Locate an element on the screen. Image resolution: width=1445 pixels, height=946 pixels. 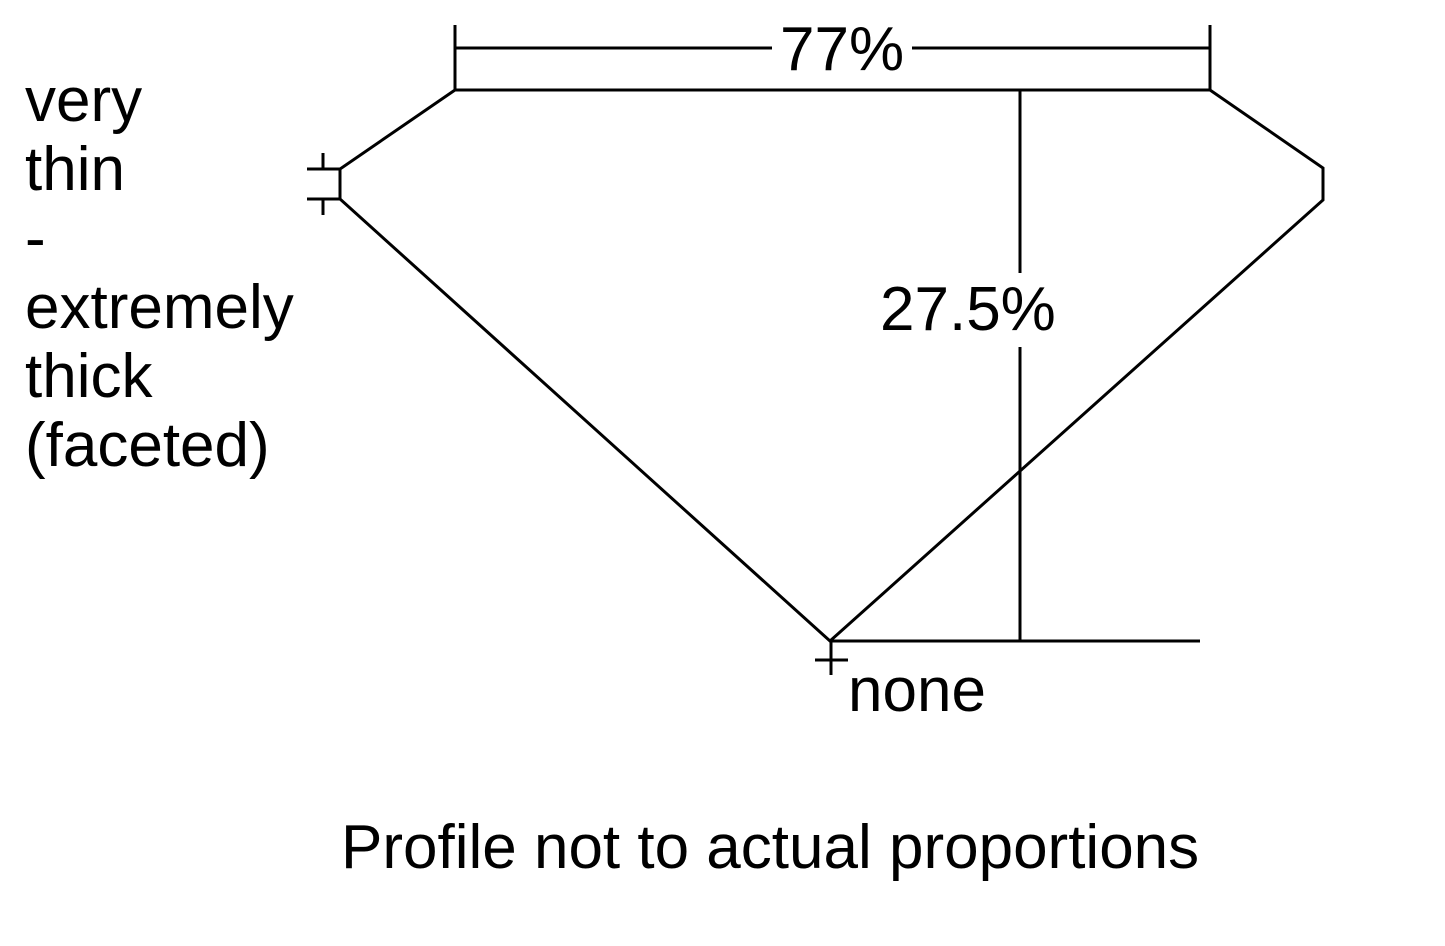
girdle-thickness-label: very thin - extremely thick (faceted) is located at coordinates (159, 273).